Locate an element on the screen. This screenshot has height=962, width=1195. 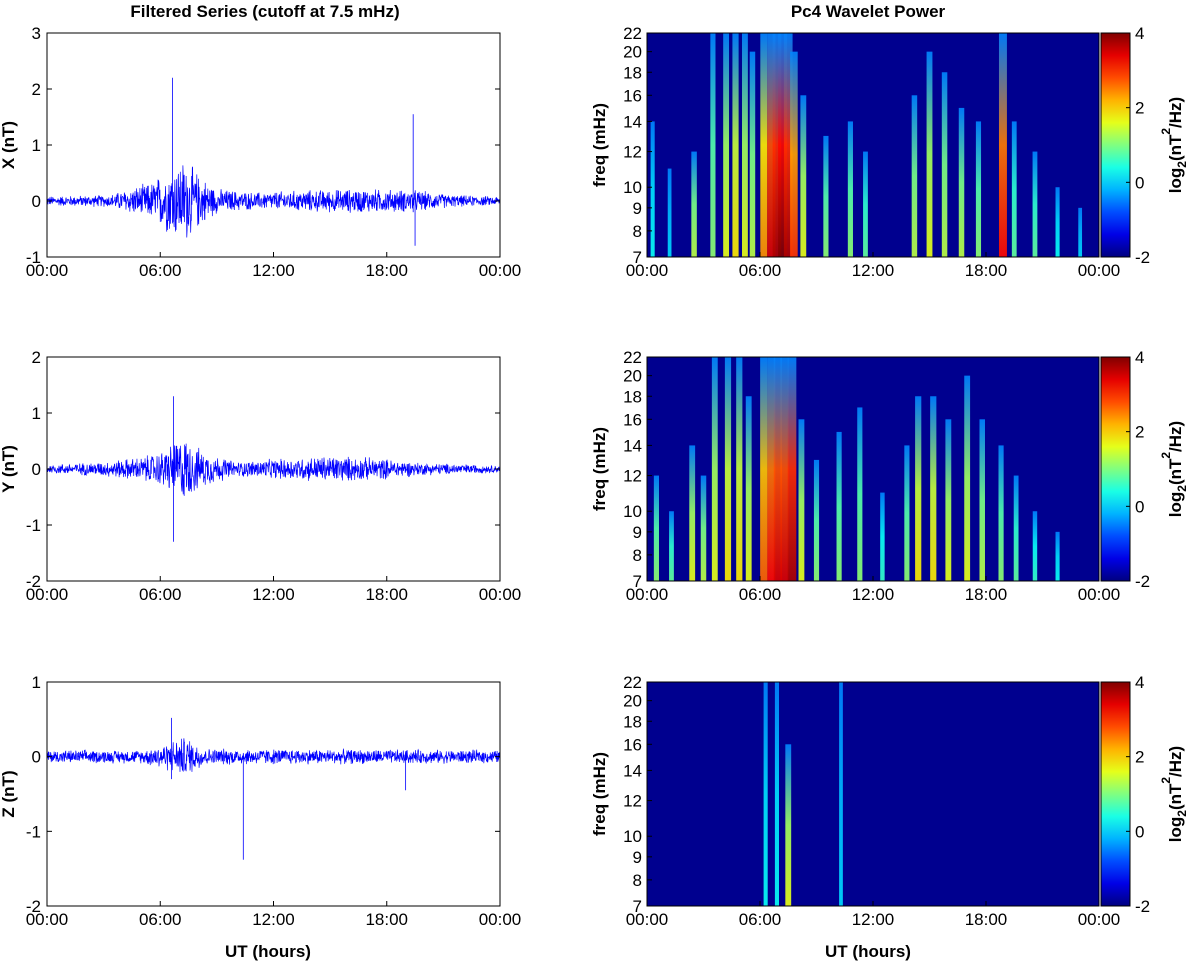
ytick-label: 14 is located at coordinates (632, 770).